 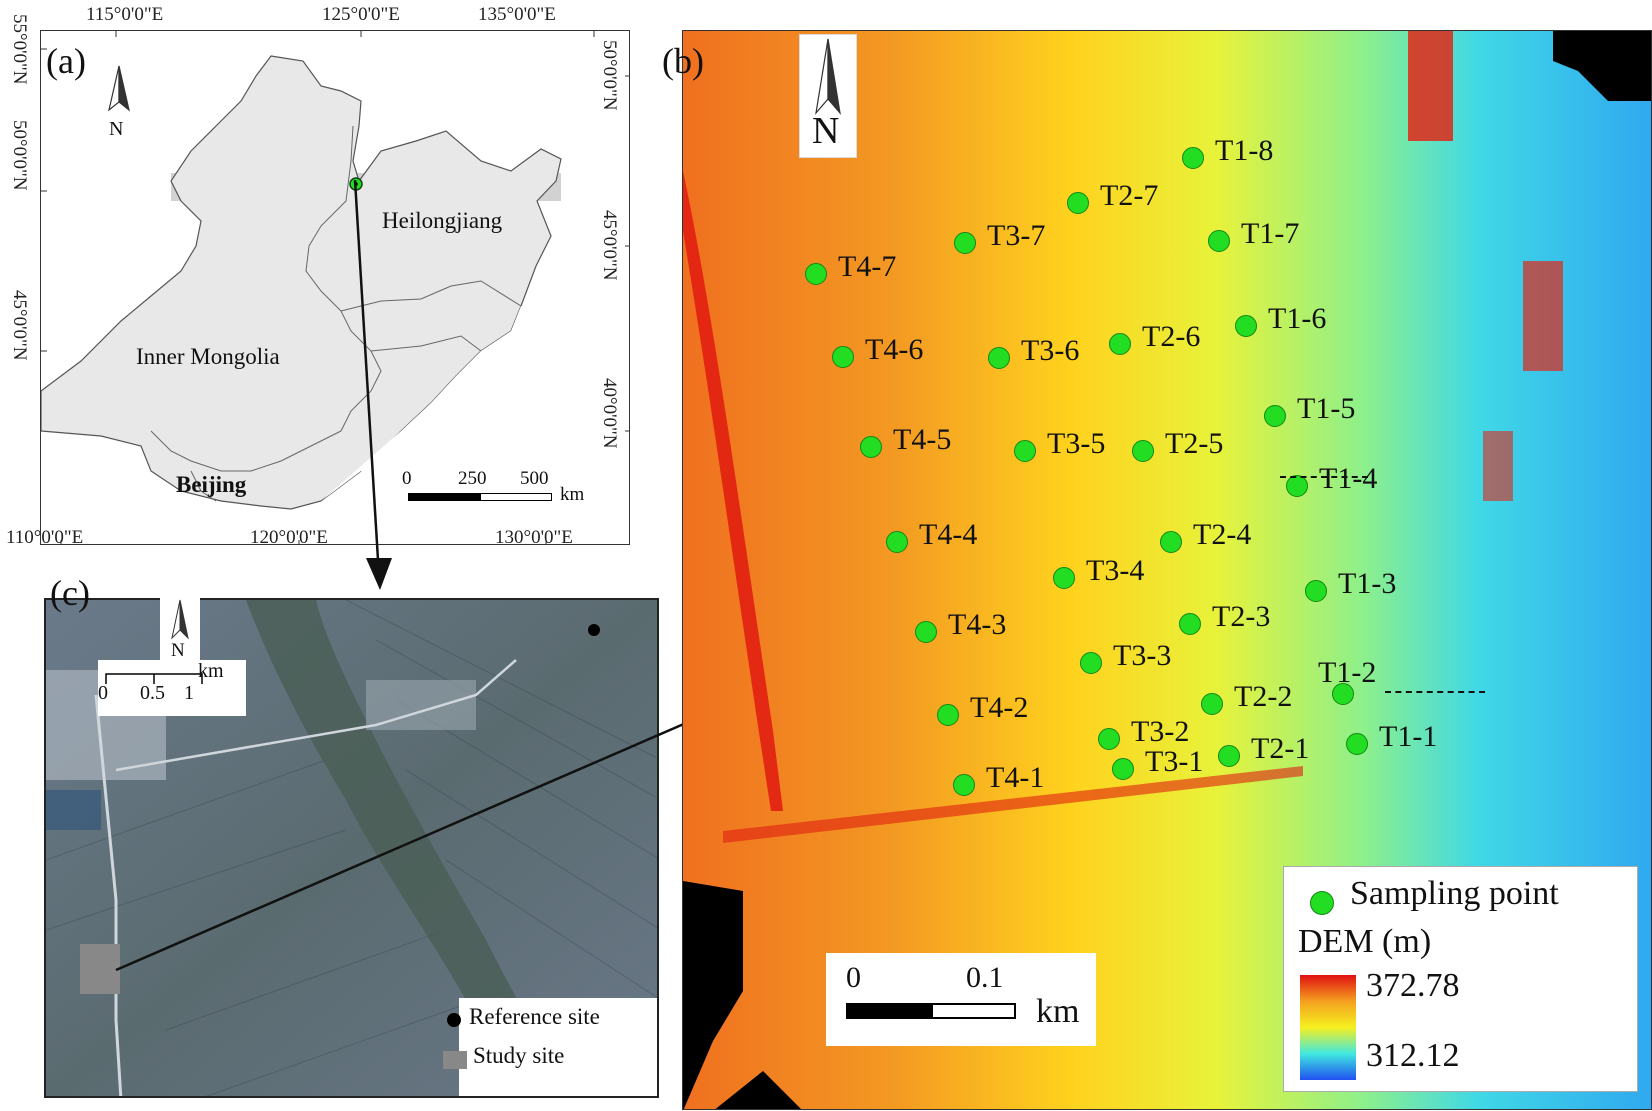 What do you see at coordinates (1244, 150) in the screenshot?
I see `sampling-point-label: T1-8` at bounding box center [1244, 150].